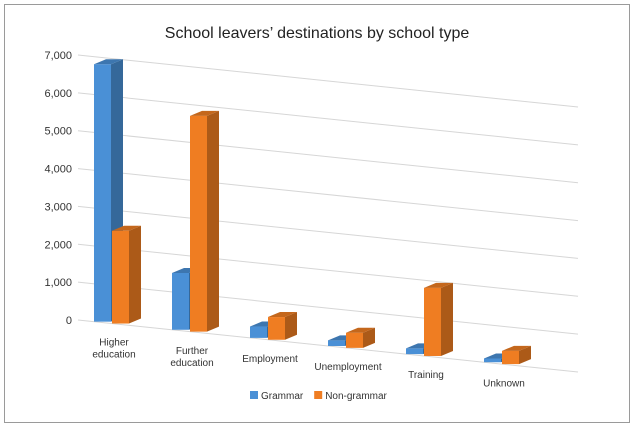 This screenshot has height=429, width=640. What do you see at coordinates (270, 359) in the screenshot?
I see `category-label: Employment` at bounding box center [270, 359].